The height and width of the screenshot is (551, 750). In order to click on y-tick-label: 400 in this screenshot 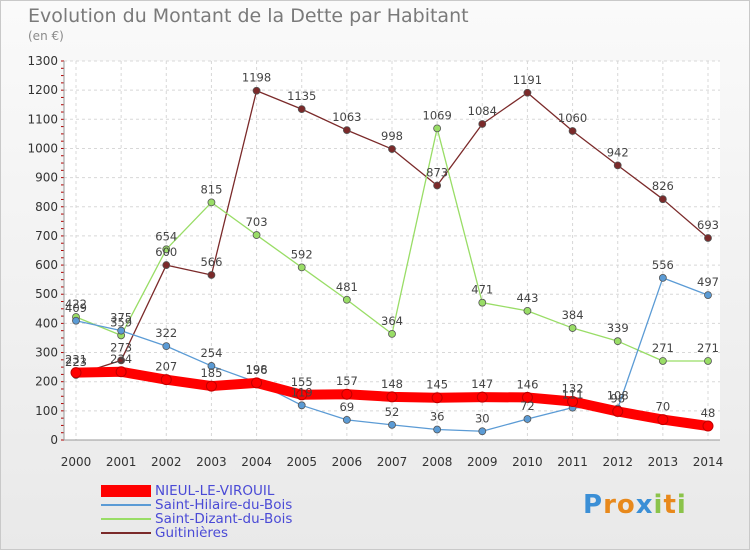, I will do `click(46, 323)`.